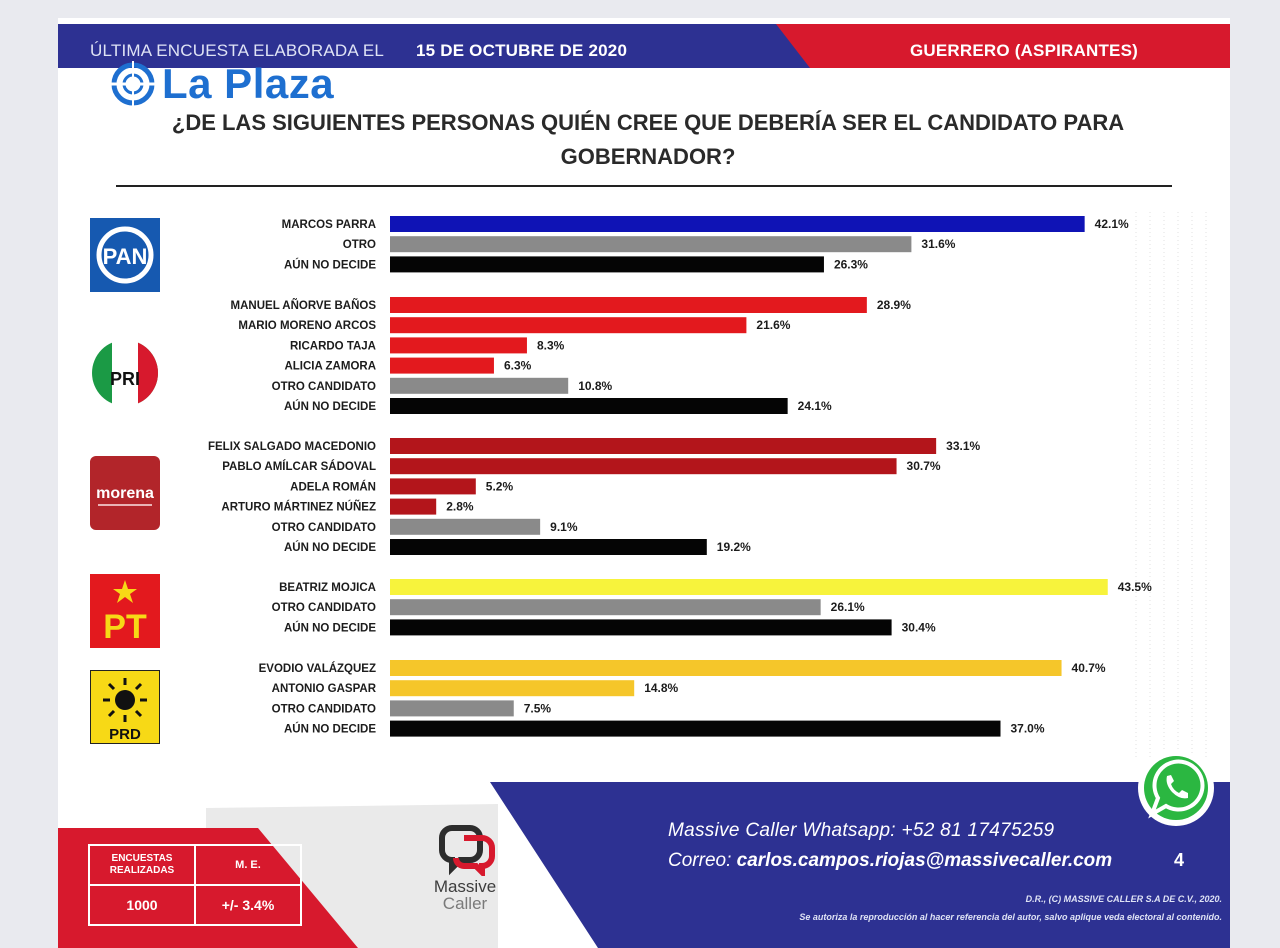  What do you see at coordinates (324, 689) in the screenshot?
I see `bar-label: ANTONIO GASPAR` at bounding box center [324, 689].